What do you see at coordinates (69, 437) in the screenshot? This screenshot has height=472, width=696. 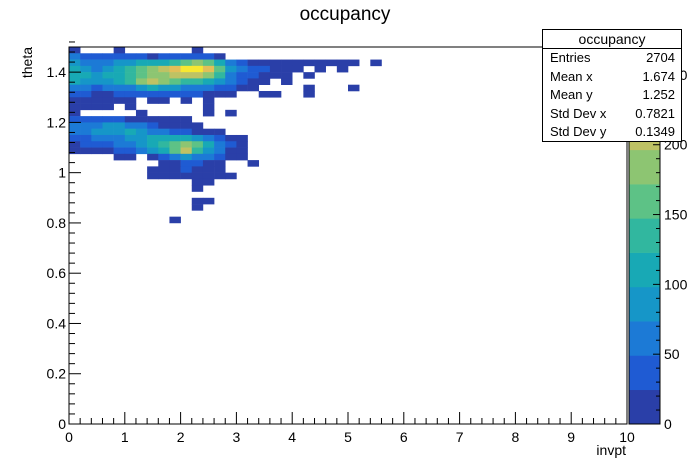 I see `x-tick-label: 0` at bounding box center [69, 437].